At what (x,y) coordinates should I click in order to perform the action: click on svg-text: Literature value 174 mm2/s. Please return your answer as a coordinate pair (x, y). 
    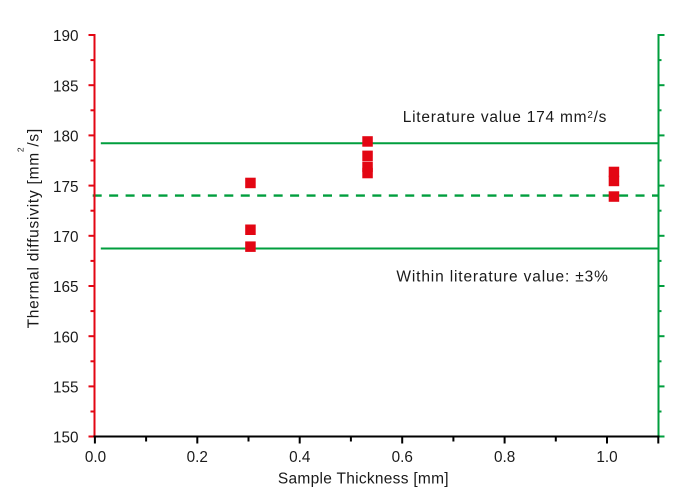
    Looking at the image, I should click on (505, 117).